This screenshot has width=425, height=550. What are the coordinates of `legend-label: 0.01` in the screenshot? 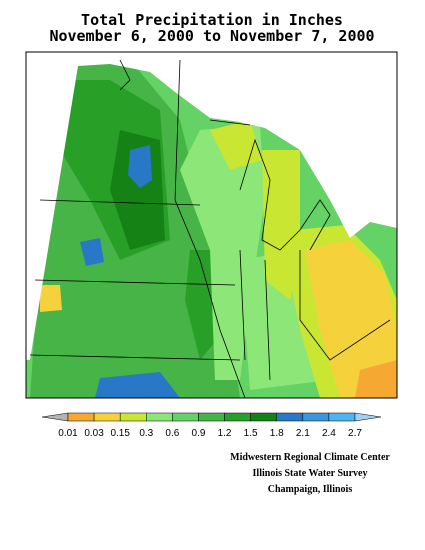 It's located at (68, 433).